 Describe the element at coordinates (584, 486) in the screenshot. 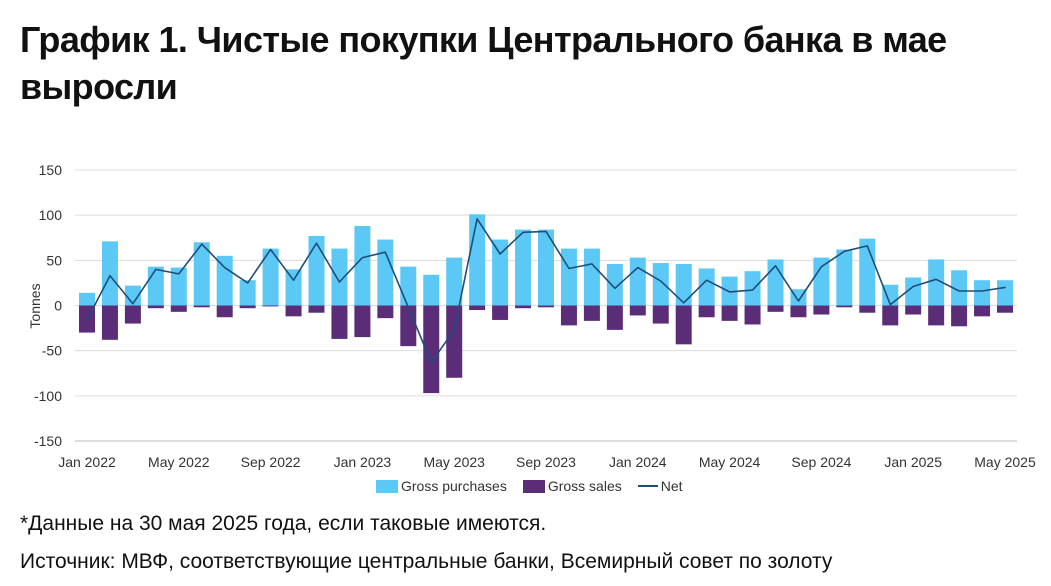

I see `legend-label-gross-sales: Gross sales` at that location.